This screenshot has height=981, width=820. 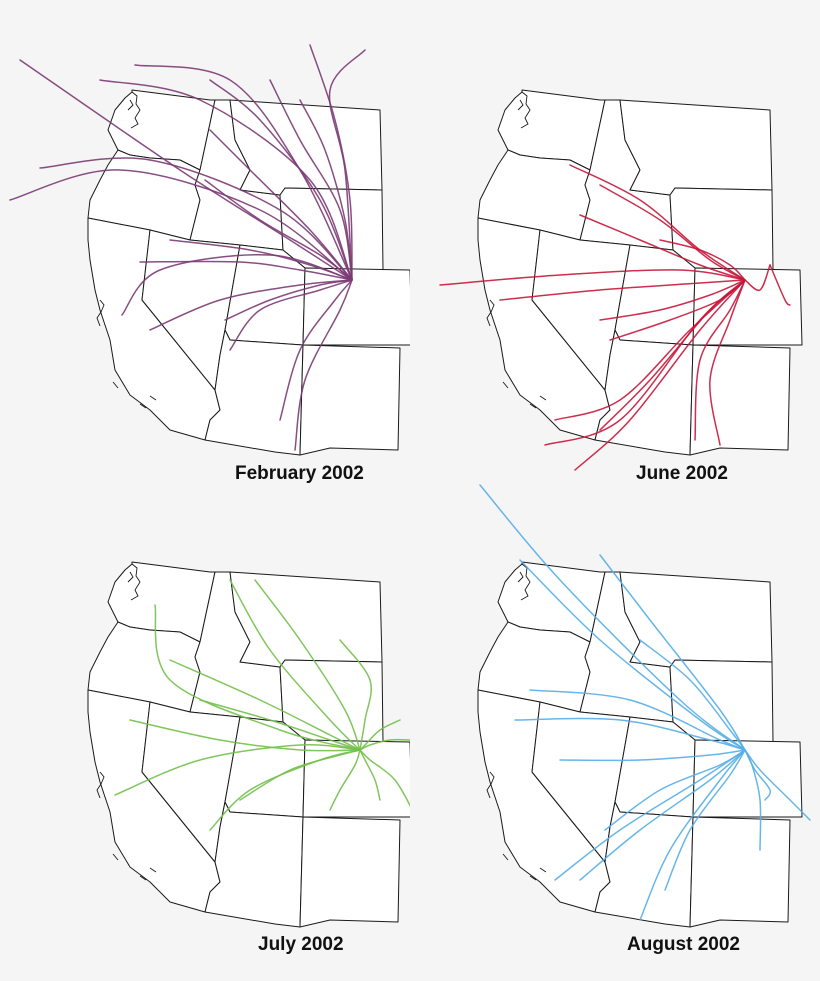 I want to click on caption-february-2002: February 2002, so click(x=299, y=473).